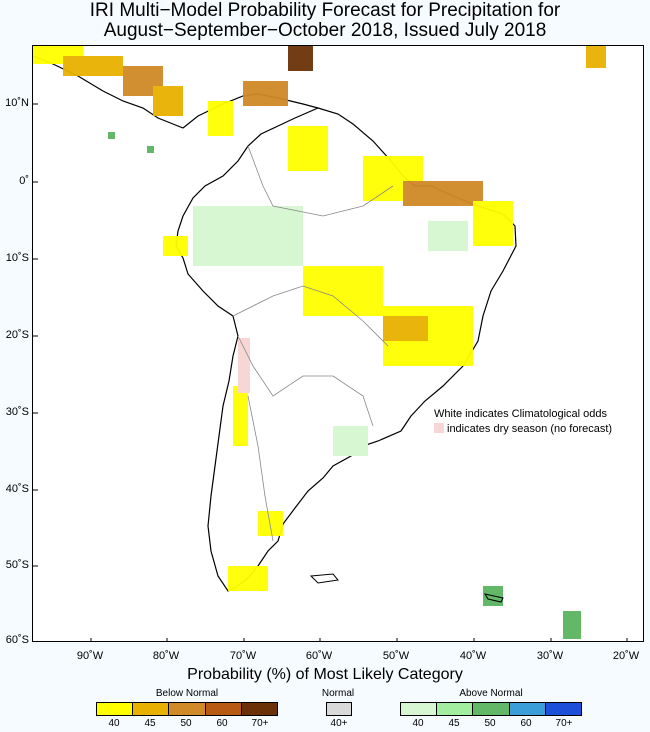 The height and width of the screenshot is (732, 650). I want to click on country-borders, so click(313, 343).